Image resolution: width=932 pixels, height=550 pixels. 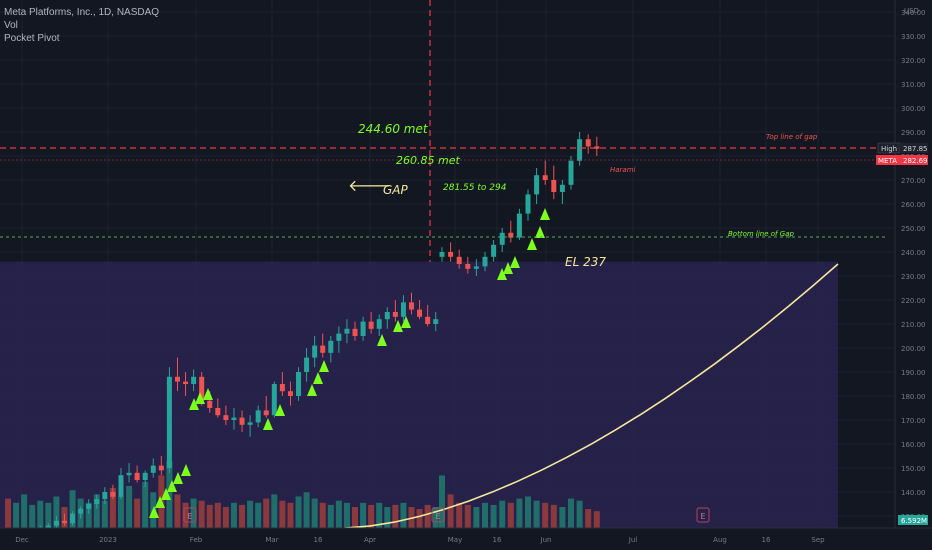 I want to click on symbol-title: Meta Platforms, Inc., 1D, NASDAQ, so click(x=82, y=12).